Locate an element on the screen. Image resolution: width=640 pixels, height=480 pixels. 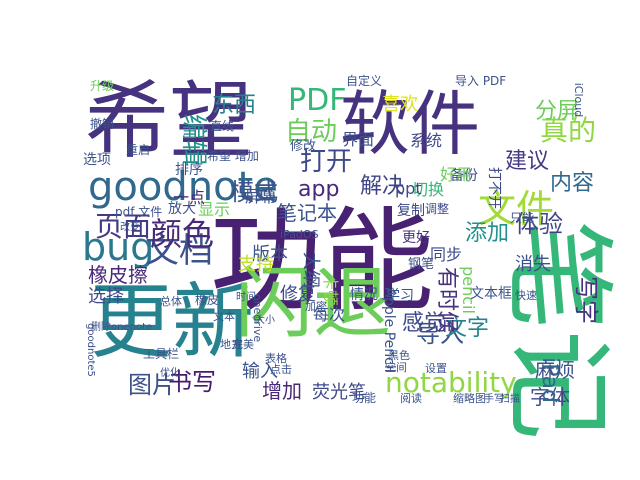
word-28-cjk: 感觉 is located at coordinates (424, 323).